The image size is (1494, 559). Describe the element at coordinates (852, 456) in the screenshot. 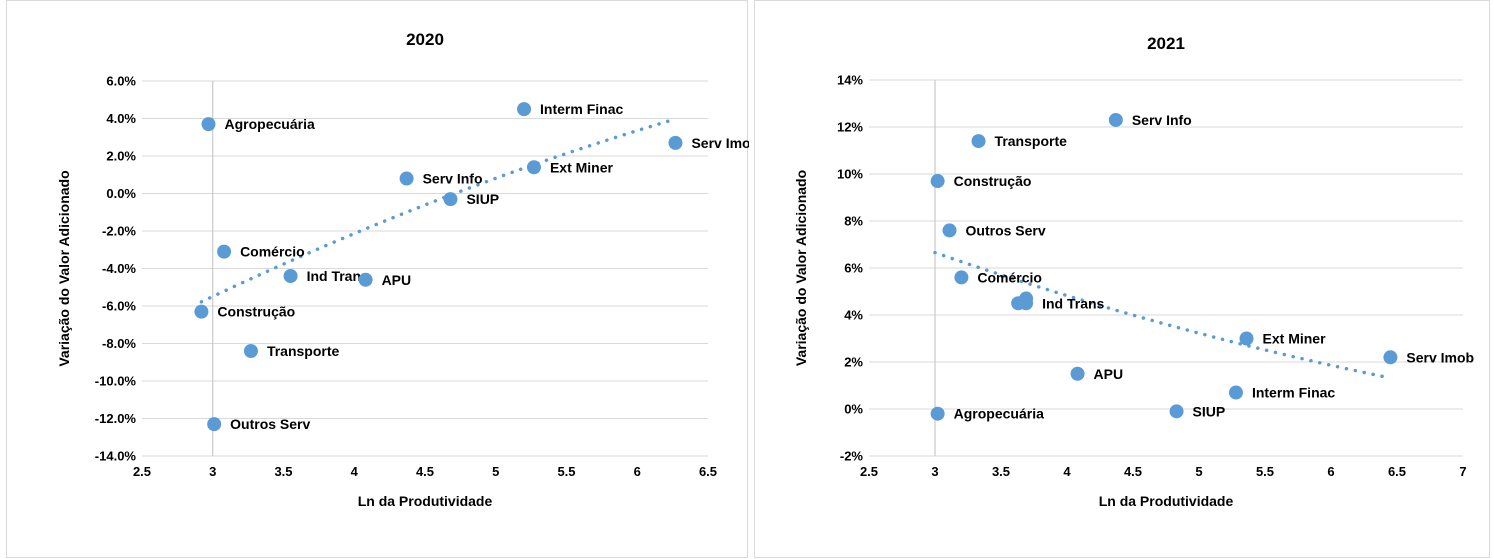

I see `y-tick-label: -2%` at that location.